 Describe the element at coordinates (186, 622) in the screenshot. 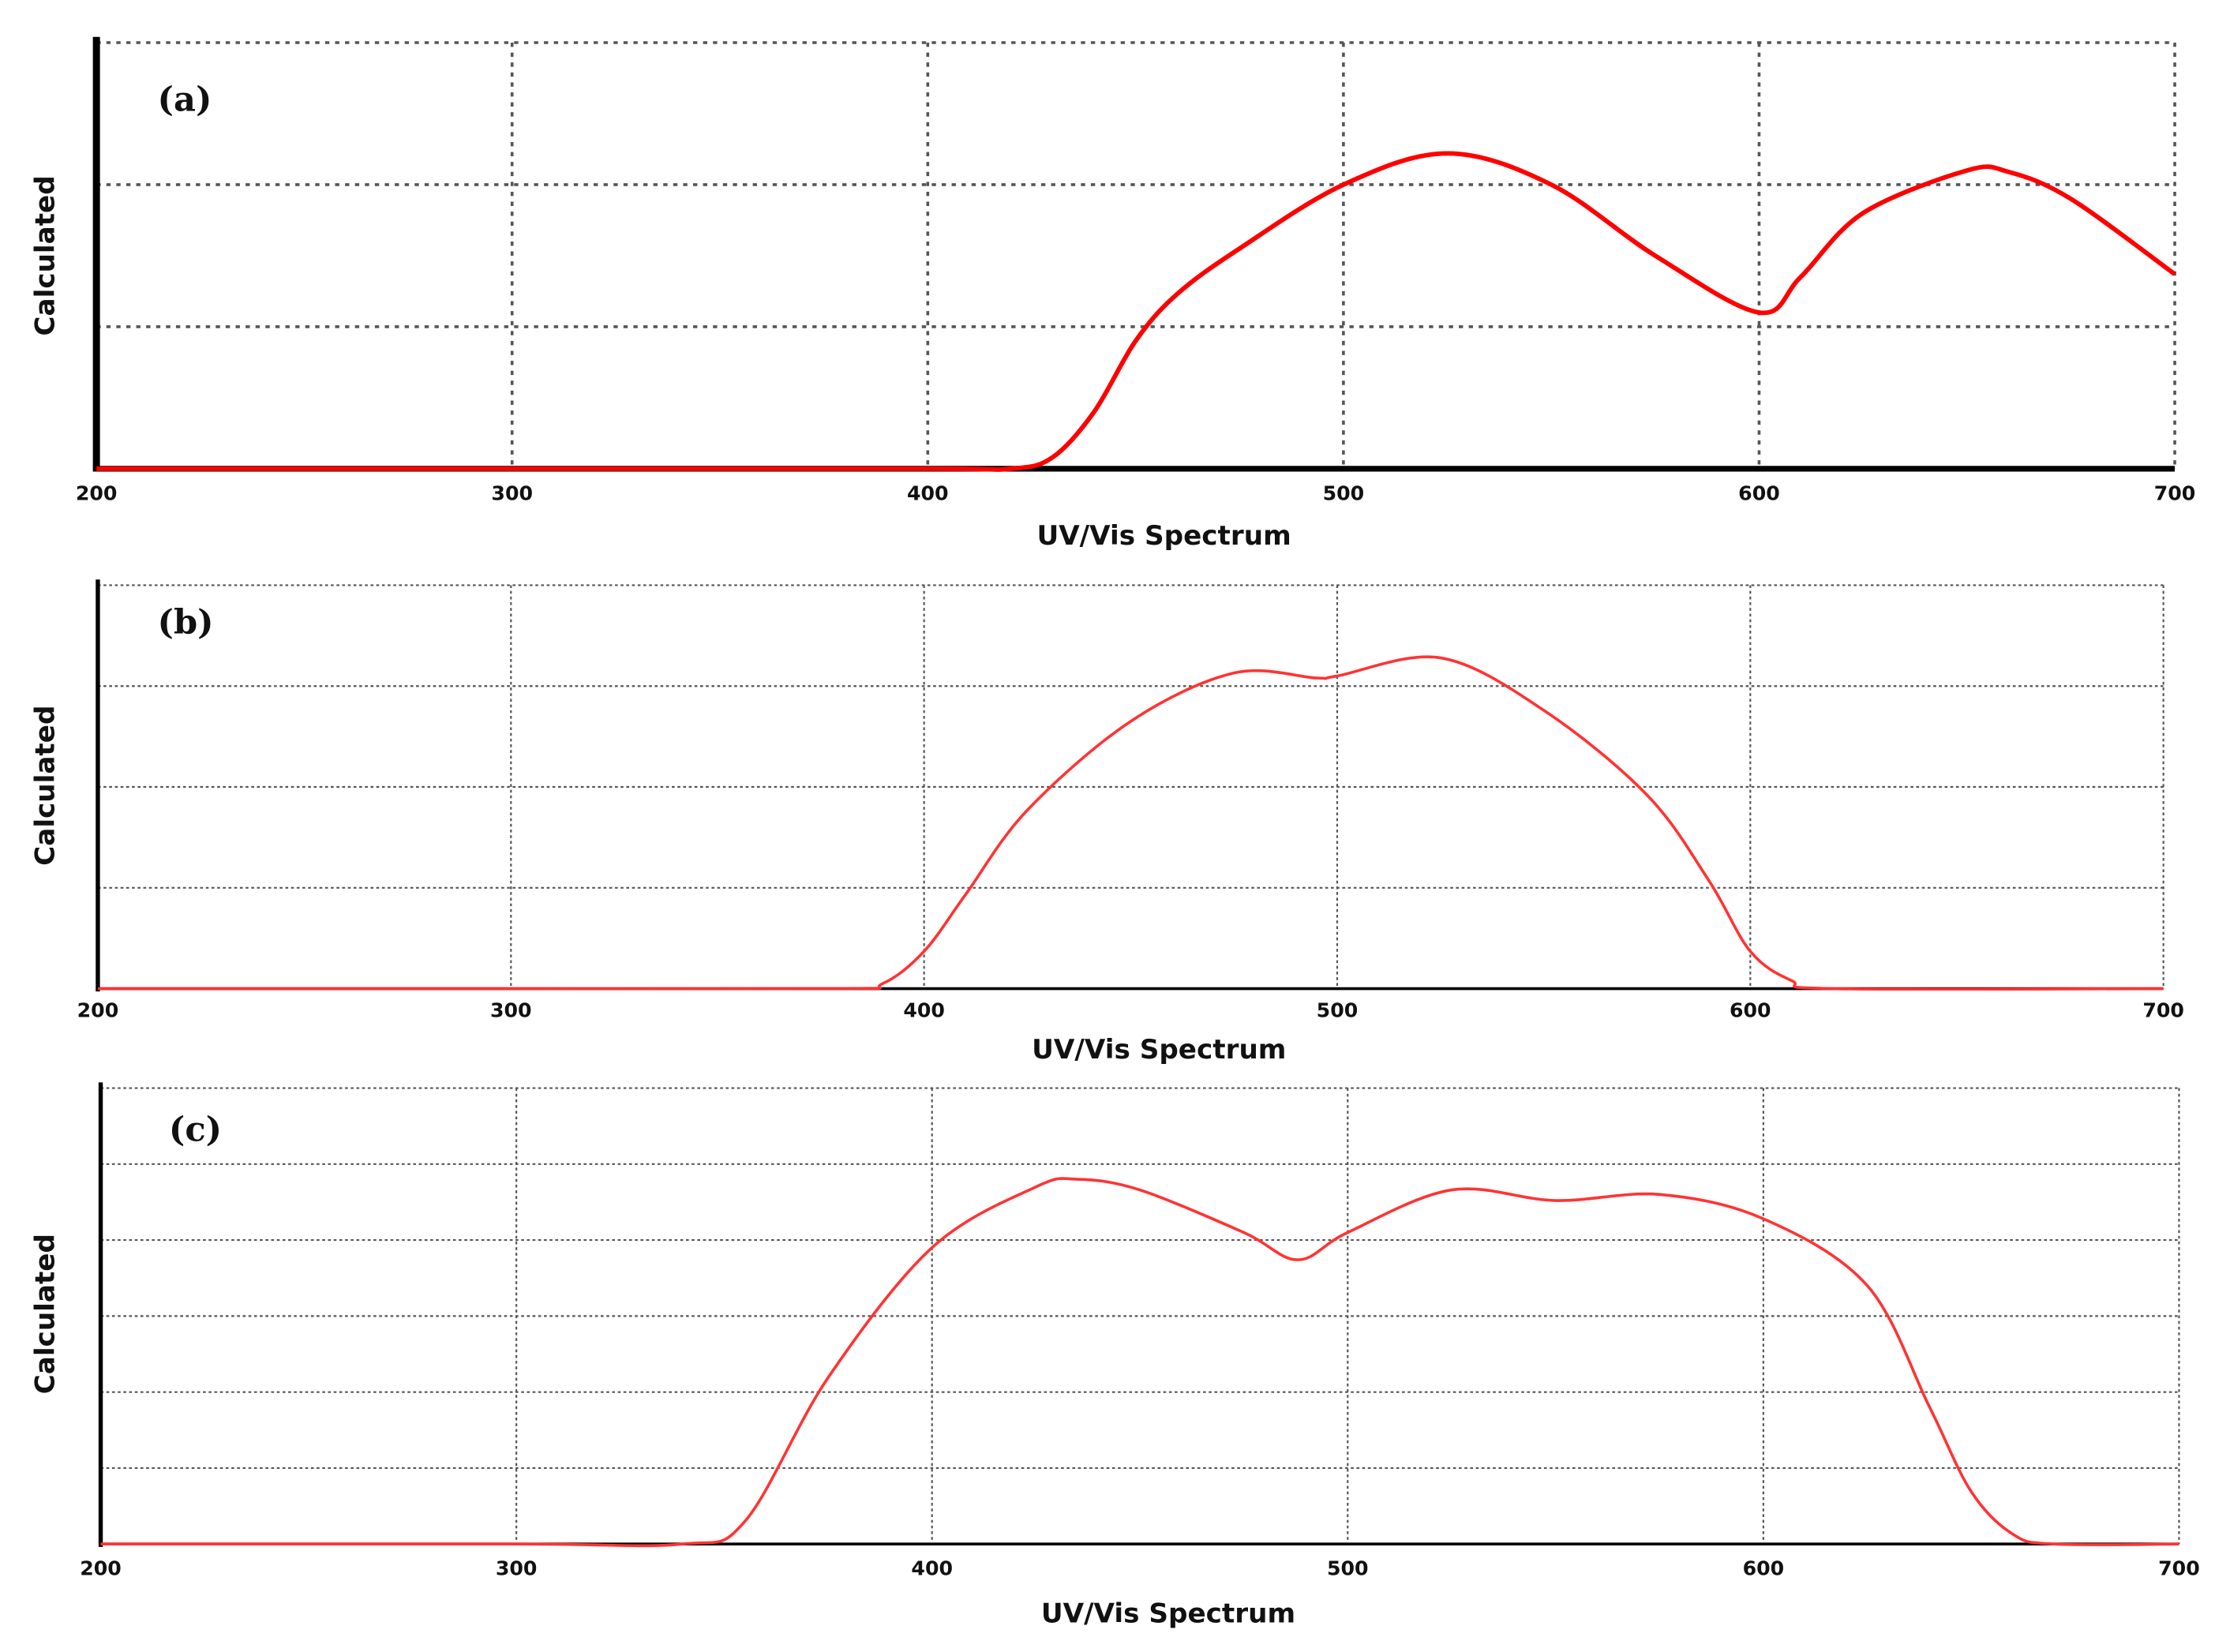

I see `panel-label: (b)` at that location.